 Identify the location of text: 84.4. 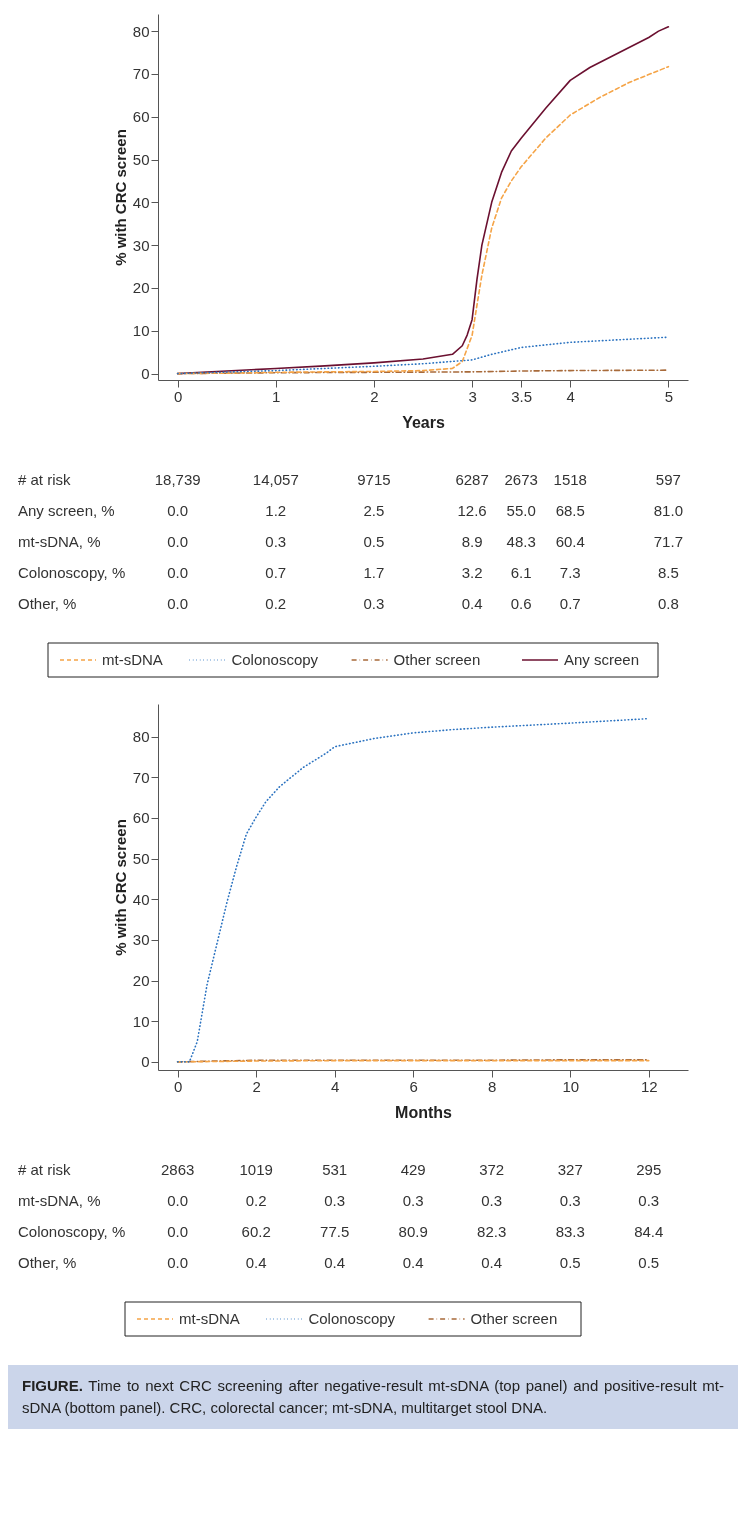
(649, 1231).